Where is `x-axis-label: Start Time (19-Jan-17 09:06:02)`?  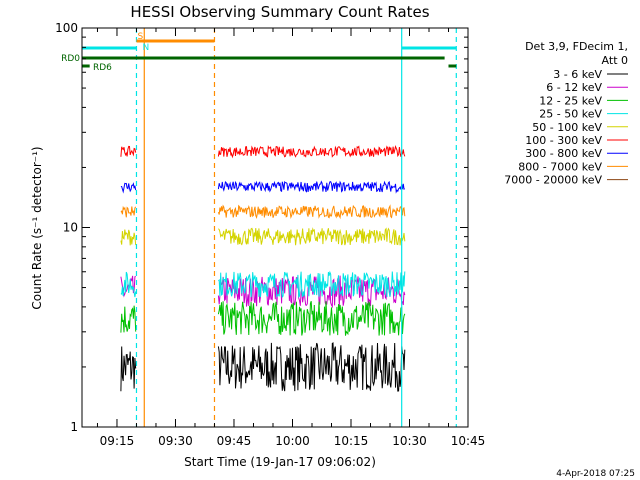
x-axis-label: Start Time (19-Jan-17 09:06:02) is located at coordinates (280, 462).